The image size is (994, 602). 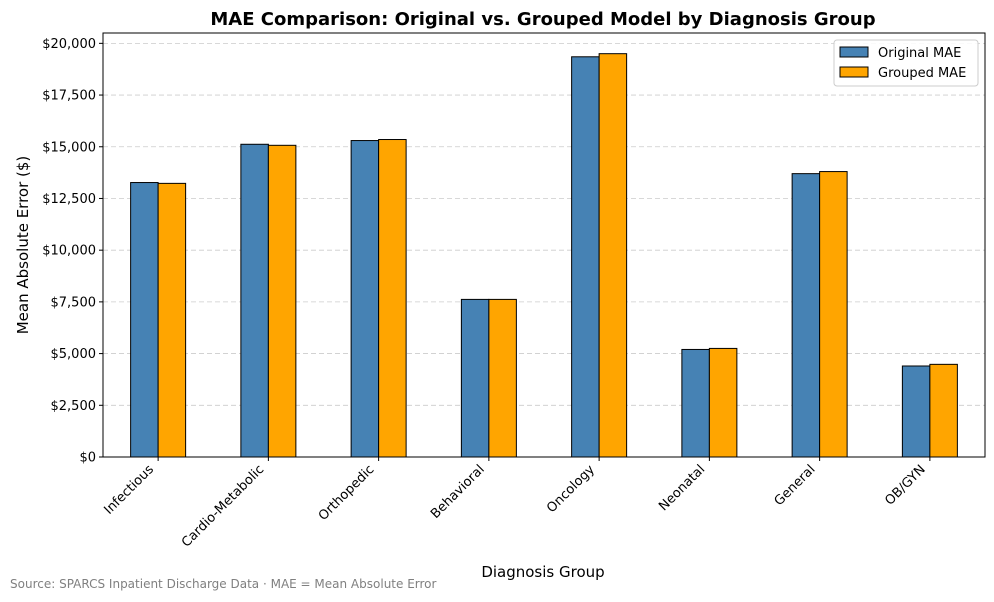 I want to click on y-tick-label: $7,500, so click(x=74, y=302).